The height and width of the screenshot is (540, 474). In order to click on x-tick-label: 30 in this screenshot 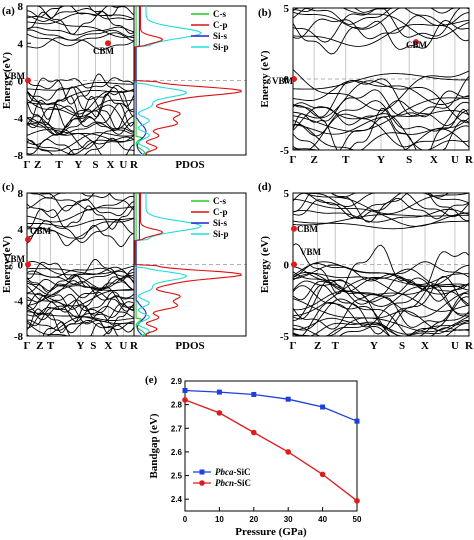, I will do `click(288, 519)`.